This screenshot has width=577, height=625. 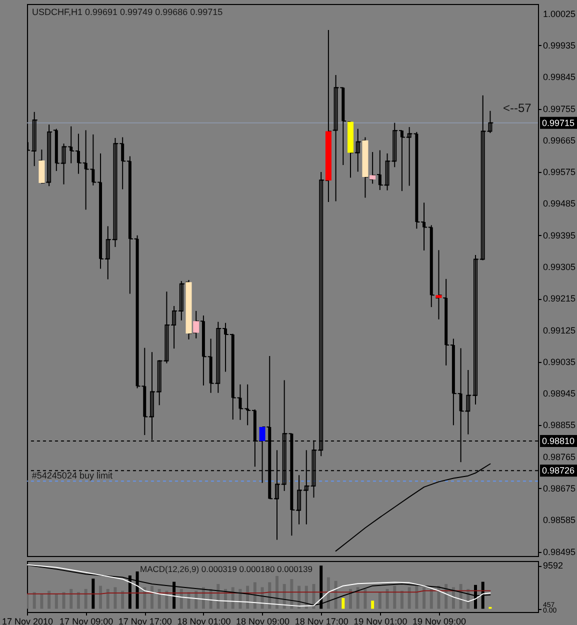 What do you see at coordinates (439, 620) in the screenshot?
I see `x-tick-label: 19 Nov 09:00` at bounding box center [439, 620].